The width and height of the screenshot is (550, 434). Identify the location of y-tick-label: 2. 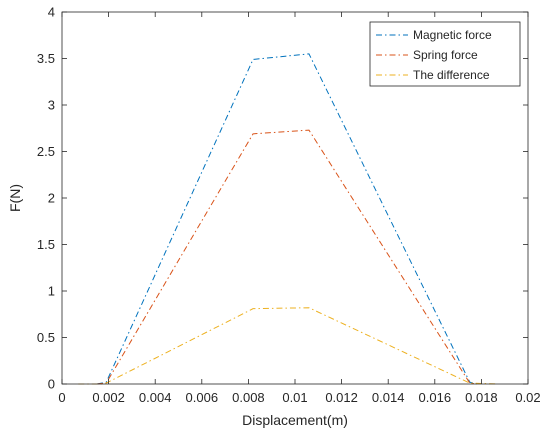
(51, 198).